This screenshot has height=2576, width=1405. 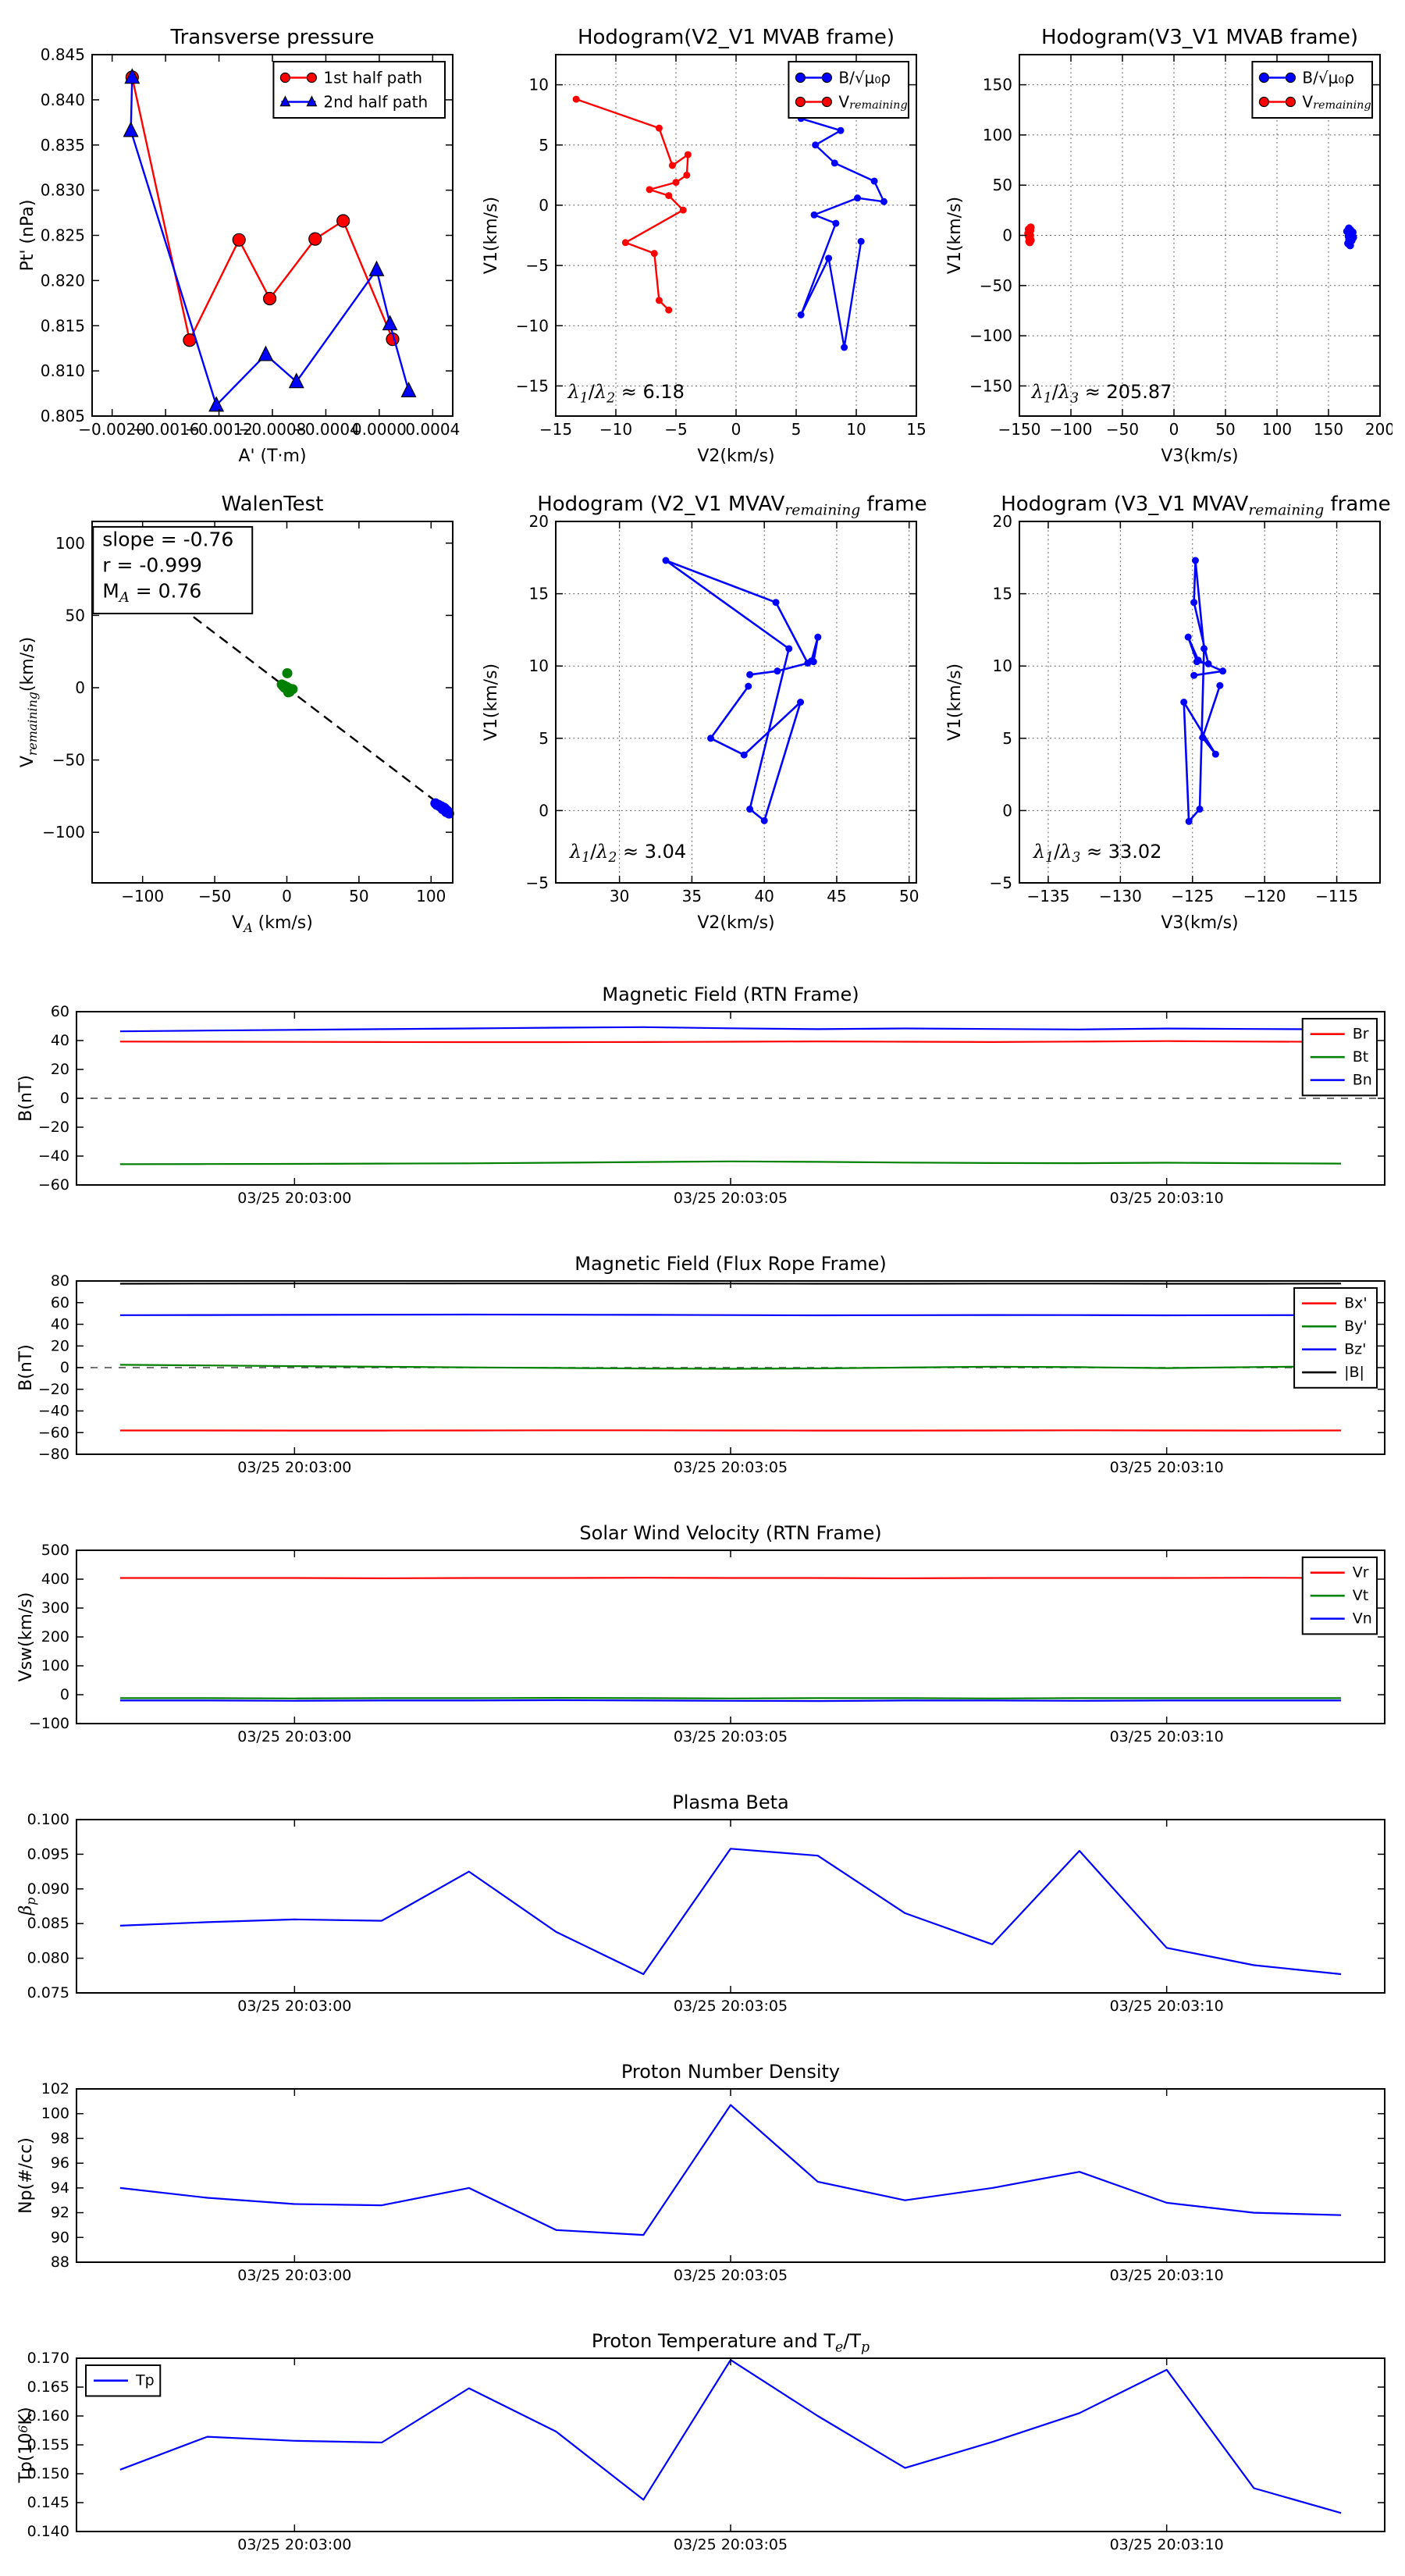 I want to click on svg-text: V1(km/s), so click(x=491, y=235).